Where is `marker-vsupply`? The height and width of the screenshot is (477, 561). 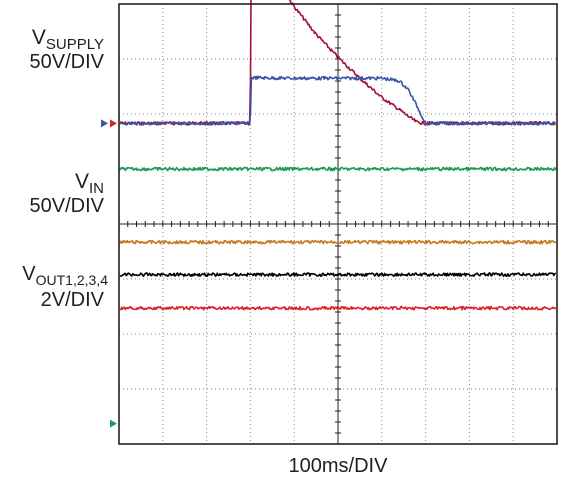
marker-vsupply is located at coordinates (113, 123).